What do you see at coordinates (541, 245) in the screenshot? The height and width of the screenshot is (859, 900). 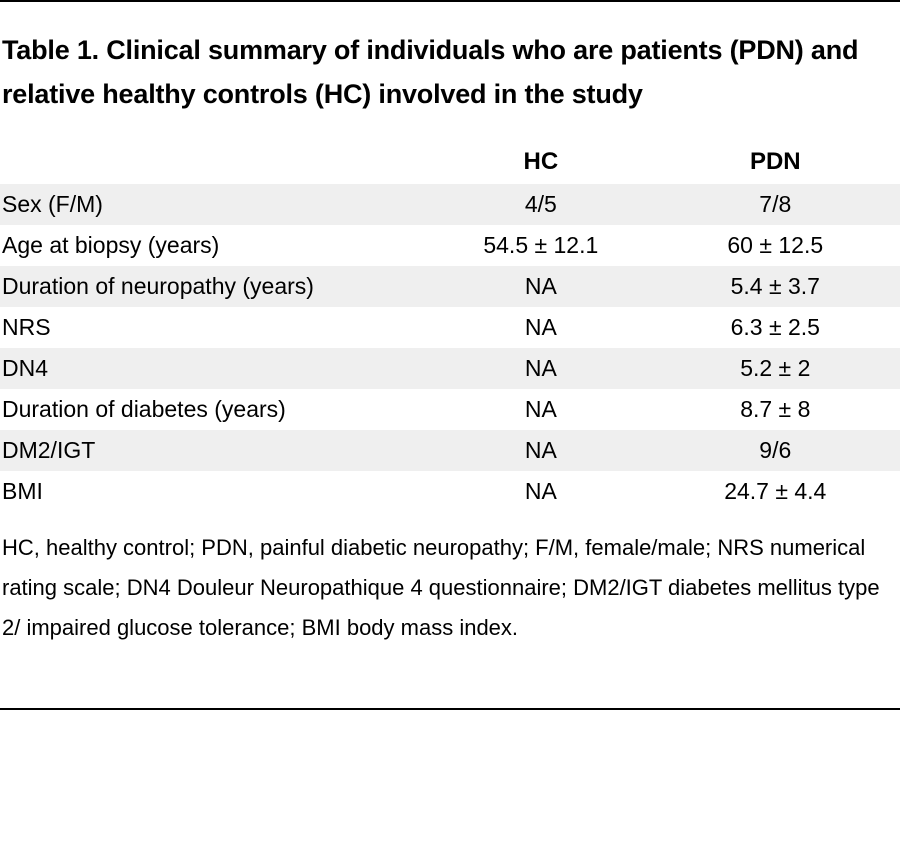 I see `hc-value: 54.5 ± 12.1` at bounding box center [541, 245].